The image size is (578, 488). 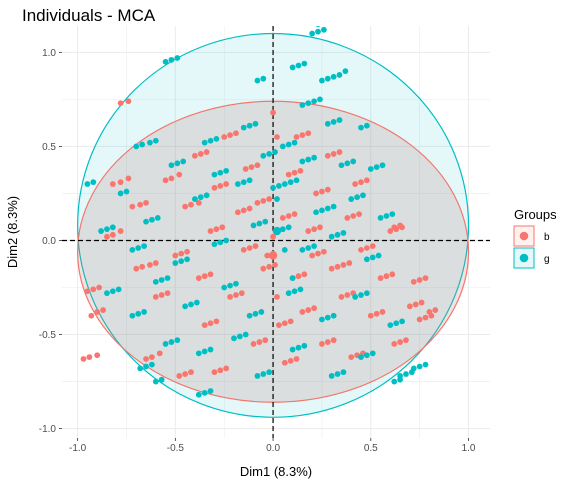 I want to click on x-tick-label: 0.0, so click(x=273, y=448).